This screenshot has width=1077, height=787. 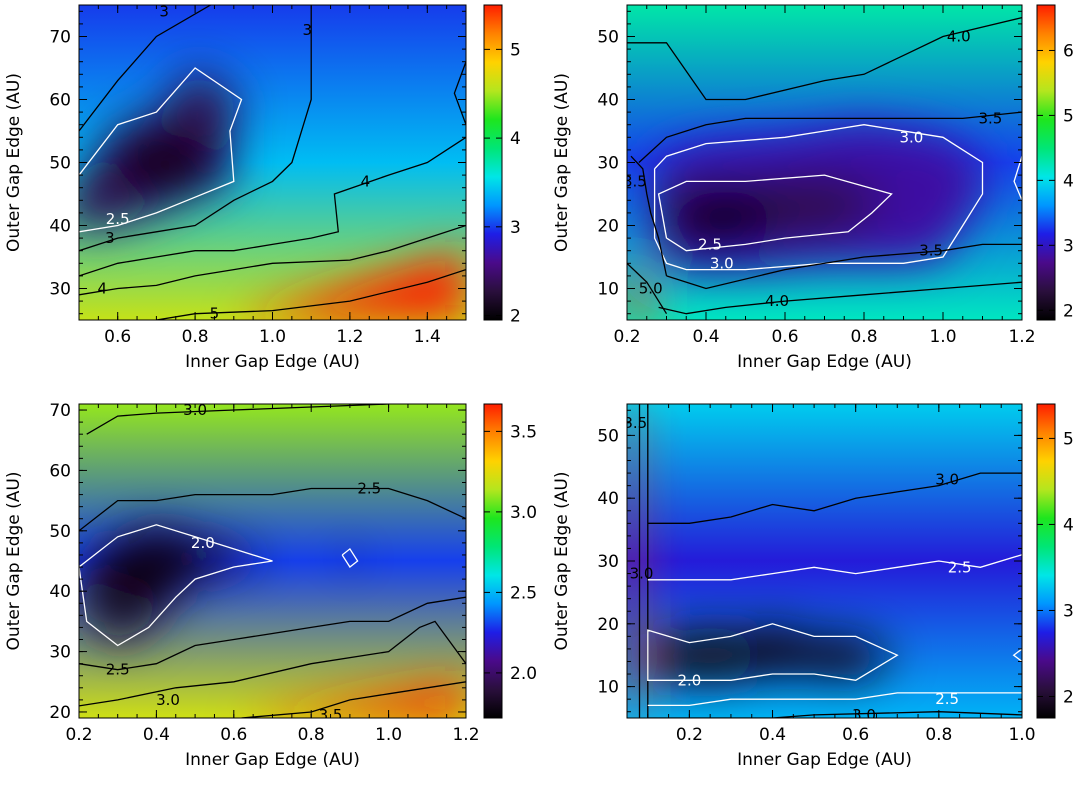 I want to click on y-tick-label: 30, so click(x=60, y=653).